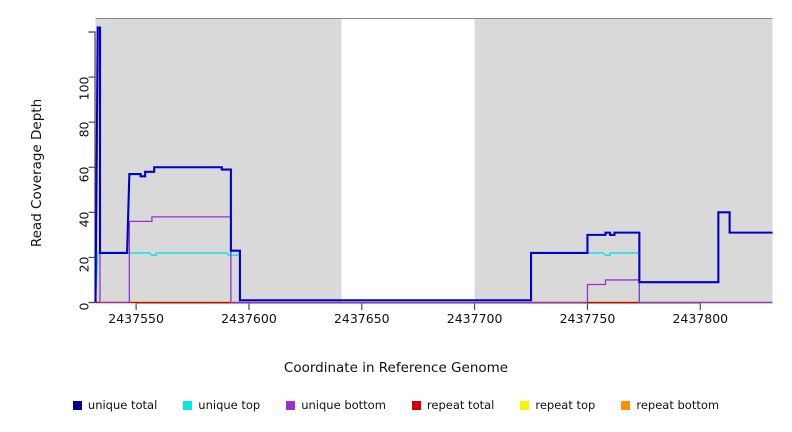 The height and width of the screenshot is (432, 792). What do you see at coordinates (83, 219) in the screenshot?
I see `y-tick-label: 40` at bounding box center [83, 219].